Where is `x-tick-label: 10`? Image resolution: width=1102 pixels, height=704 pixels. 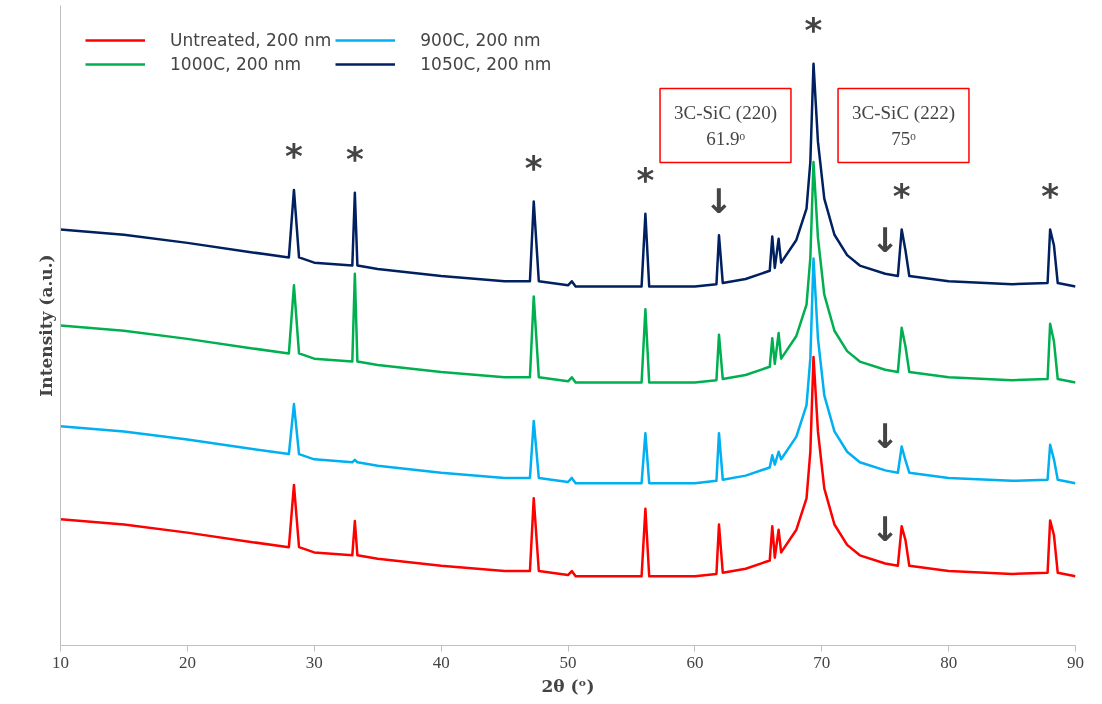
x-tick-label: 10 is located at coordinates (60, 662).